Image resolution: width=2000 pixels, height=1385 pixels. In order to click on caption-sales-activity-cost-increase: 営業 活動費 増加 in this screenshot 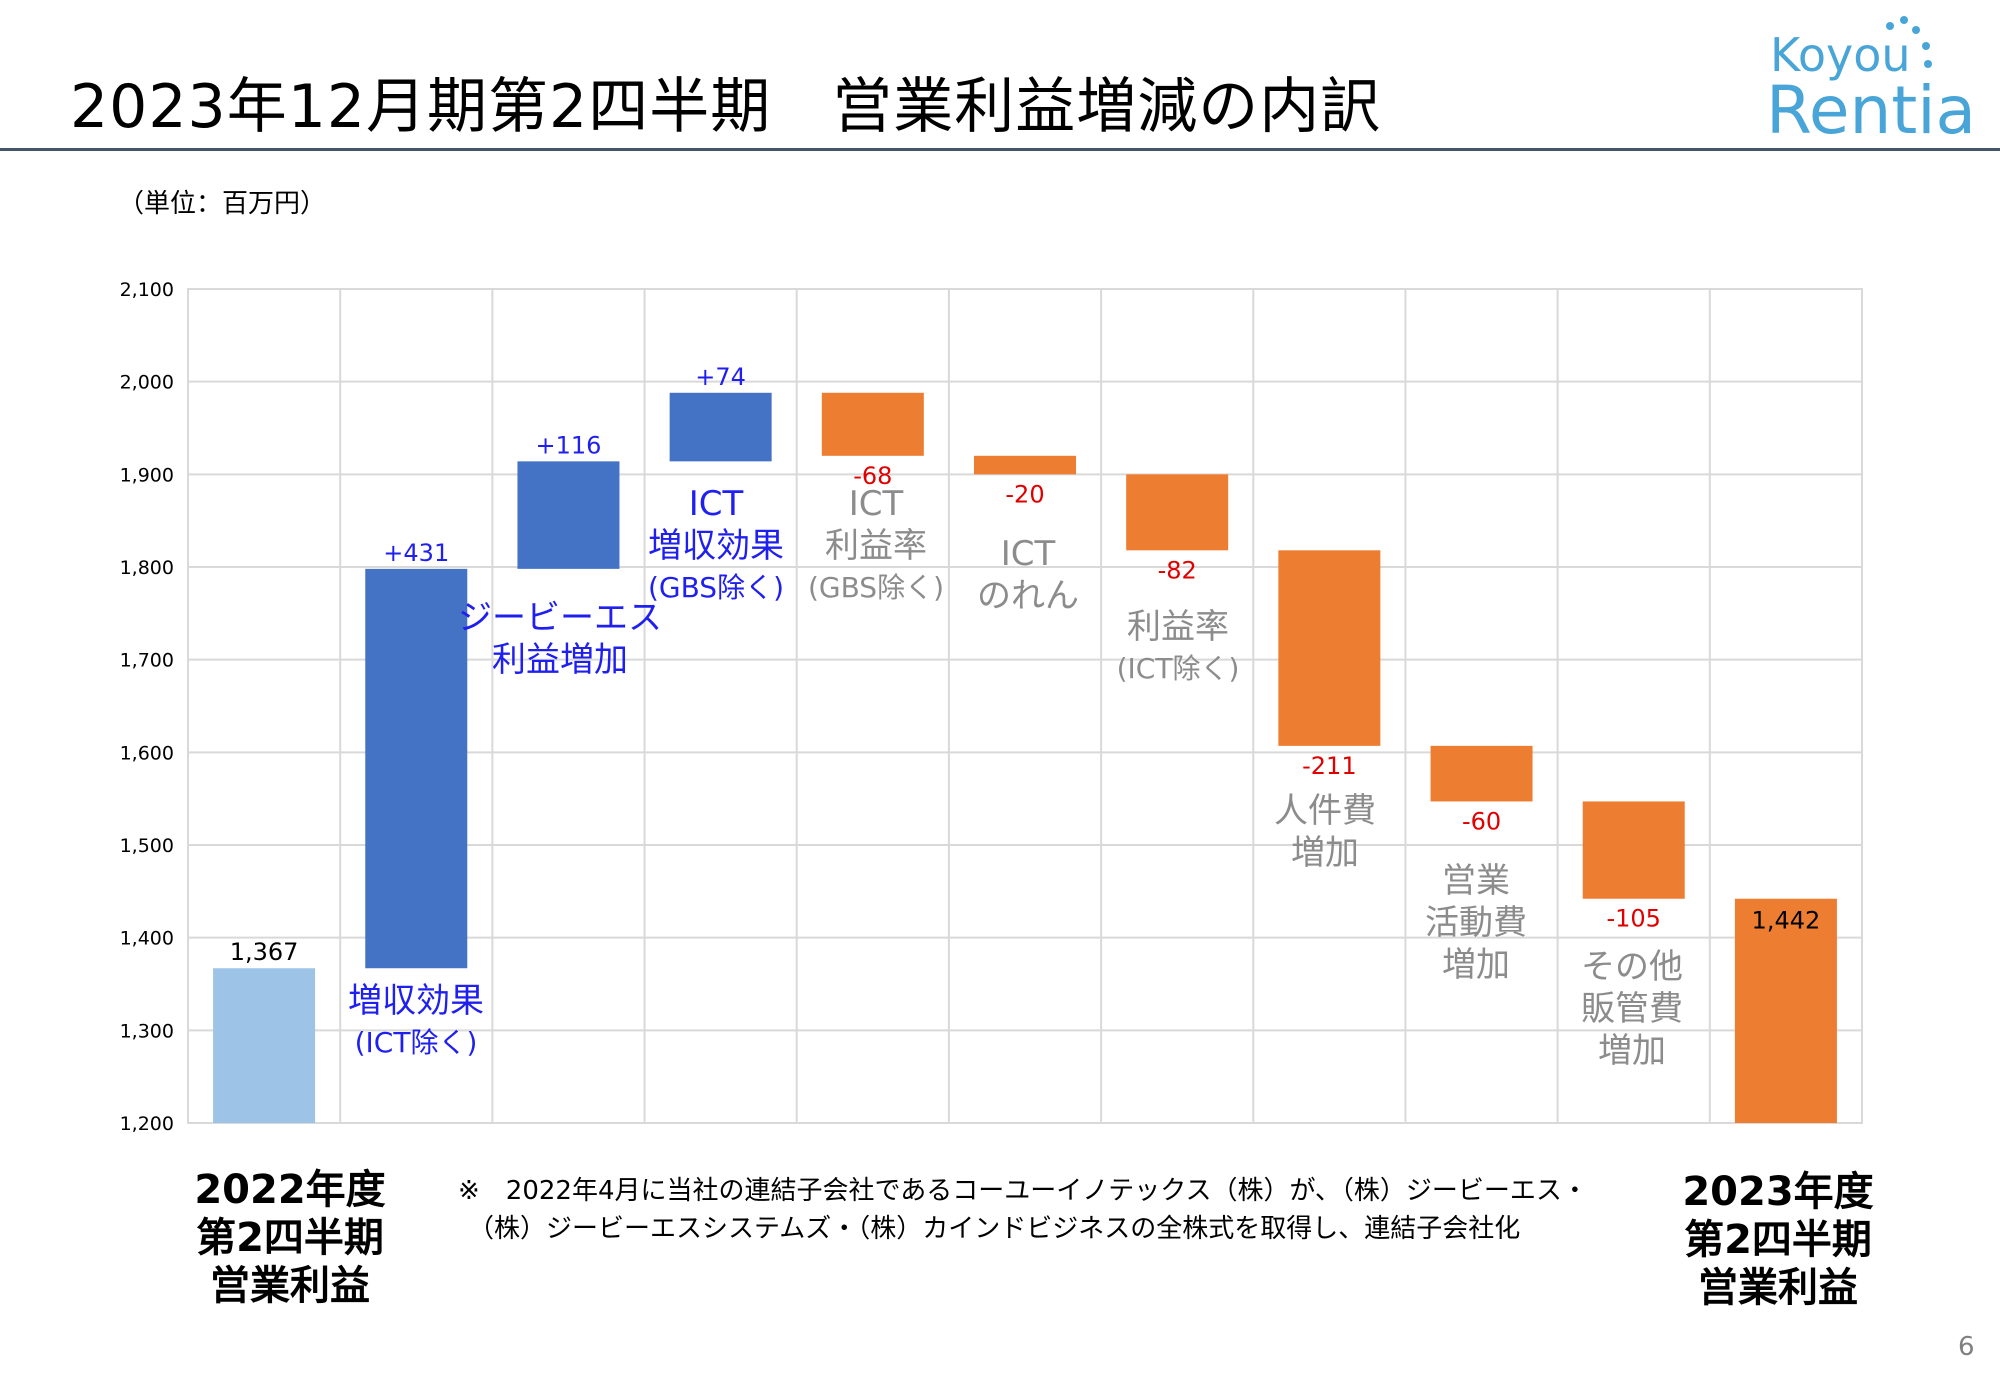, I will do `click(1476, 923)`.